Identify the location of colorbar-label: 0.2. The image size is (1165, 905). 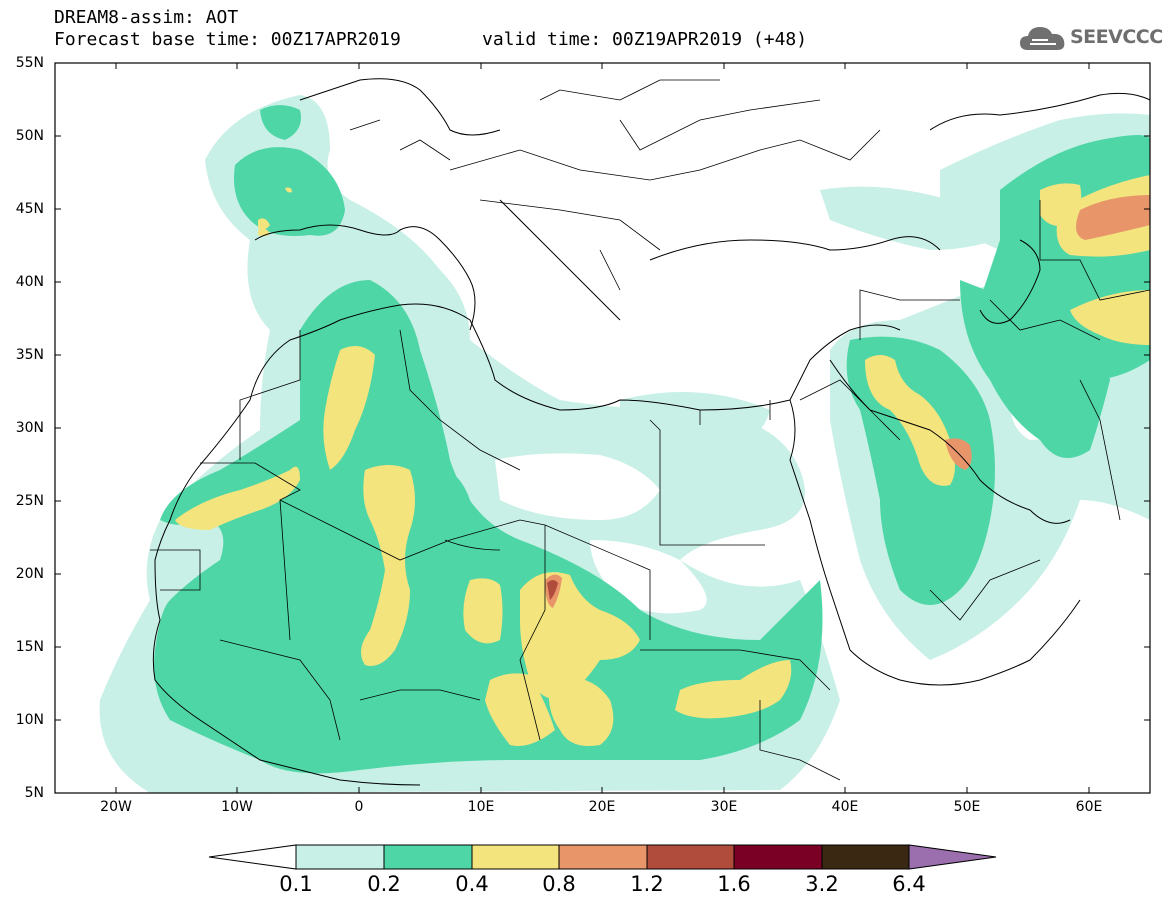
(384, 884).